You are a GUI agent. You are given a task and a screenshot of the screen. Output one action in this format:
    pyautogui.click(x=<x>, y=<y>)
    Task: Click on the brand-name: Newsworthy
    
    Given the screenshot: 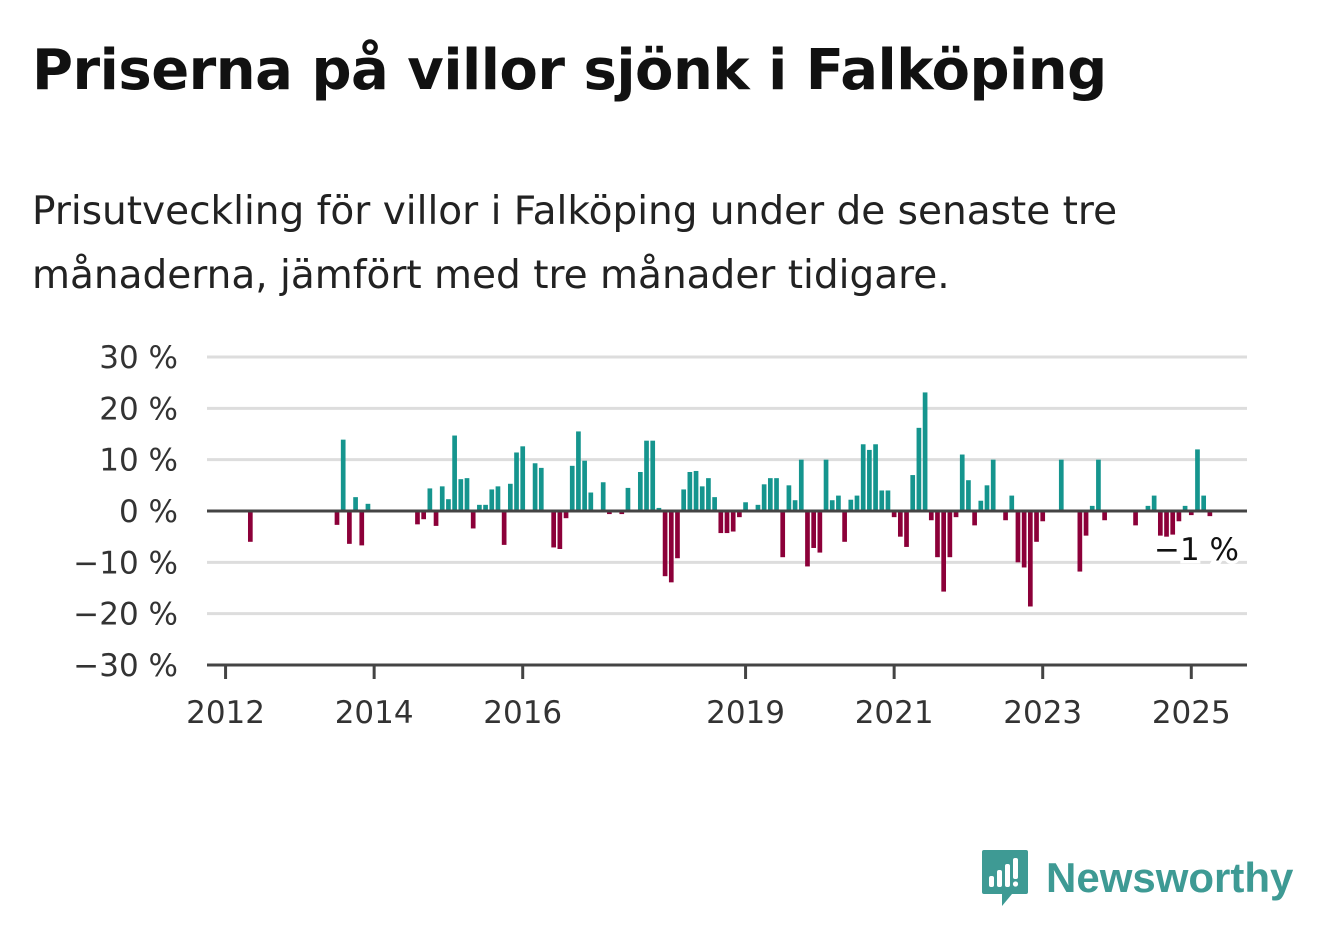 What is the action you would take?
    pyautogui.click(x=1170, y=877)
    